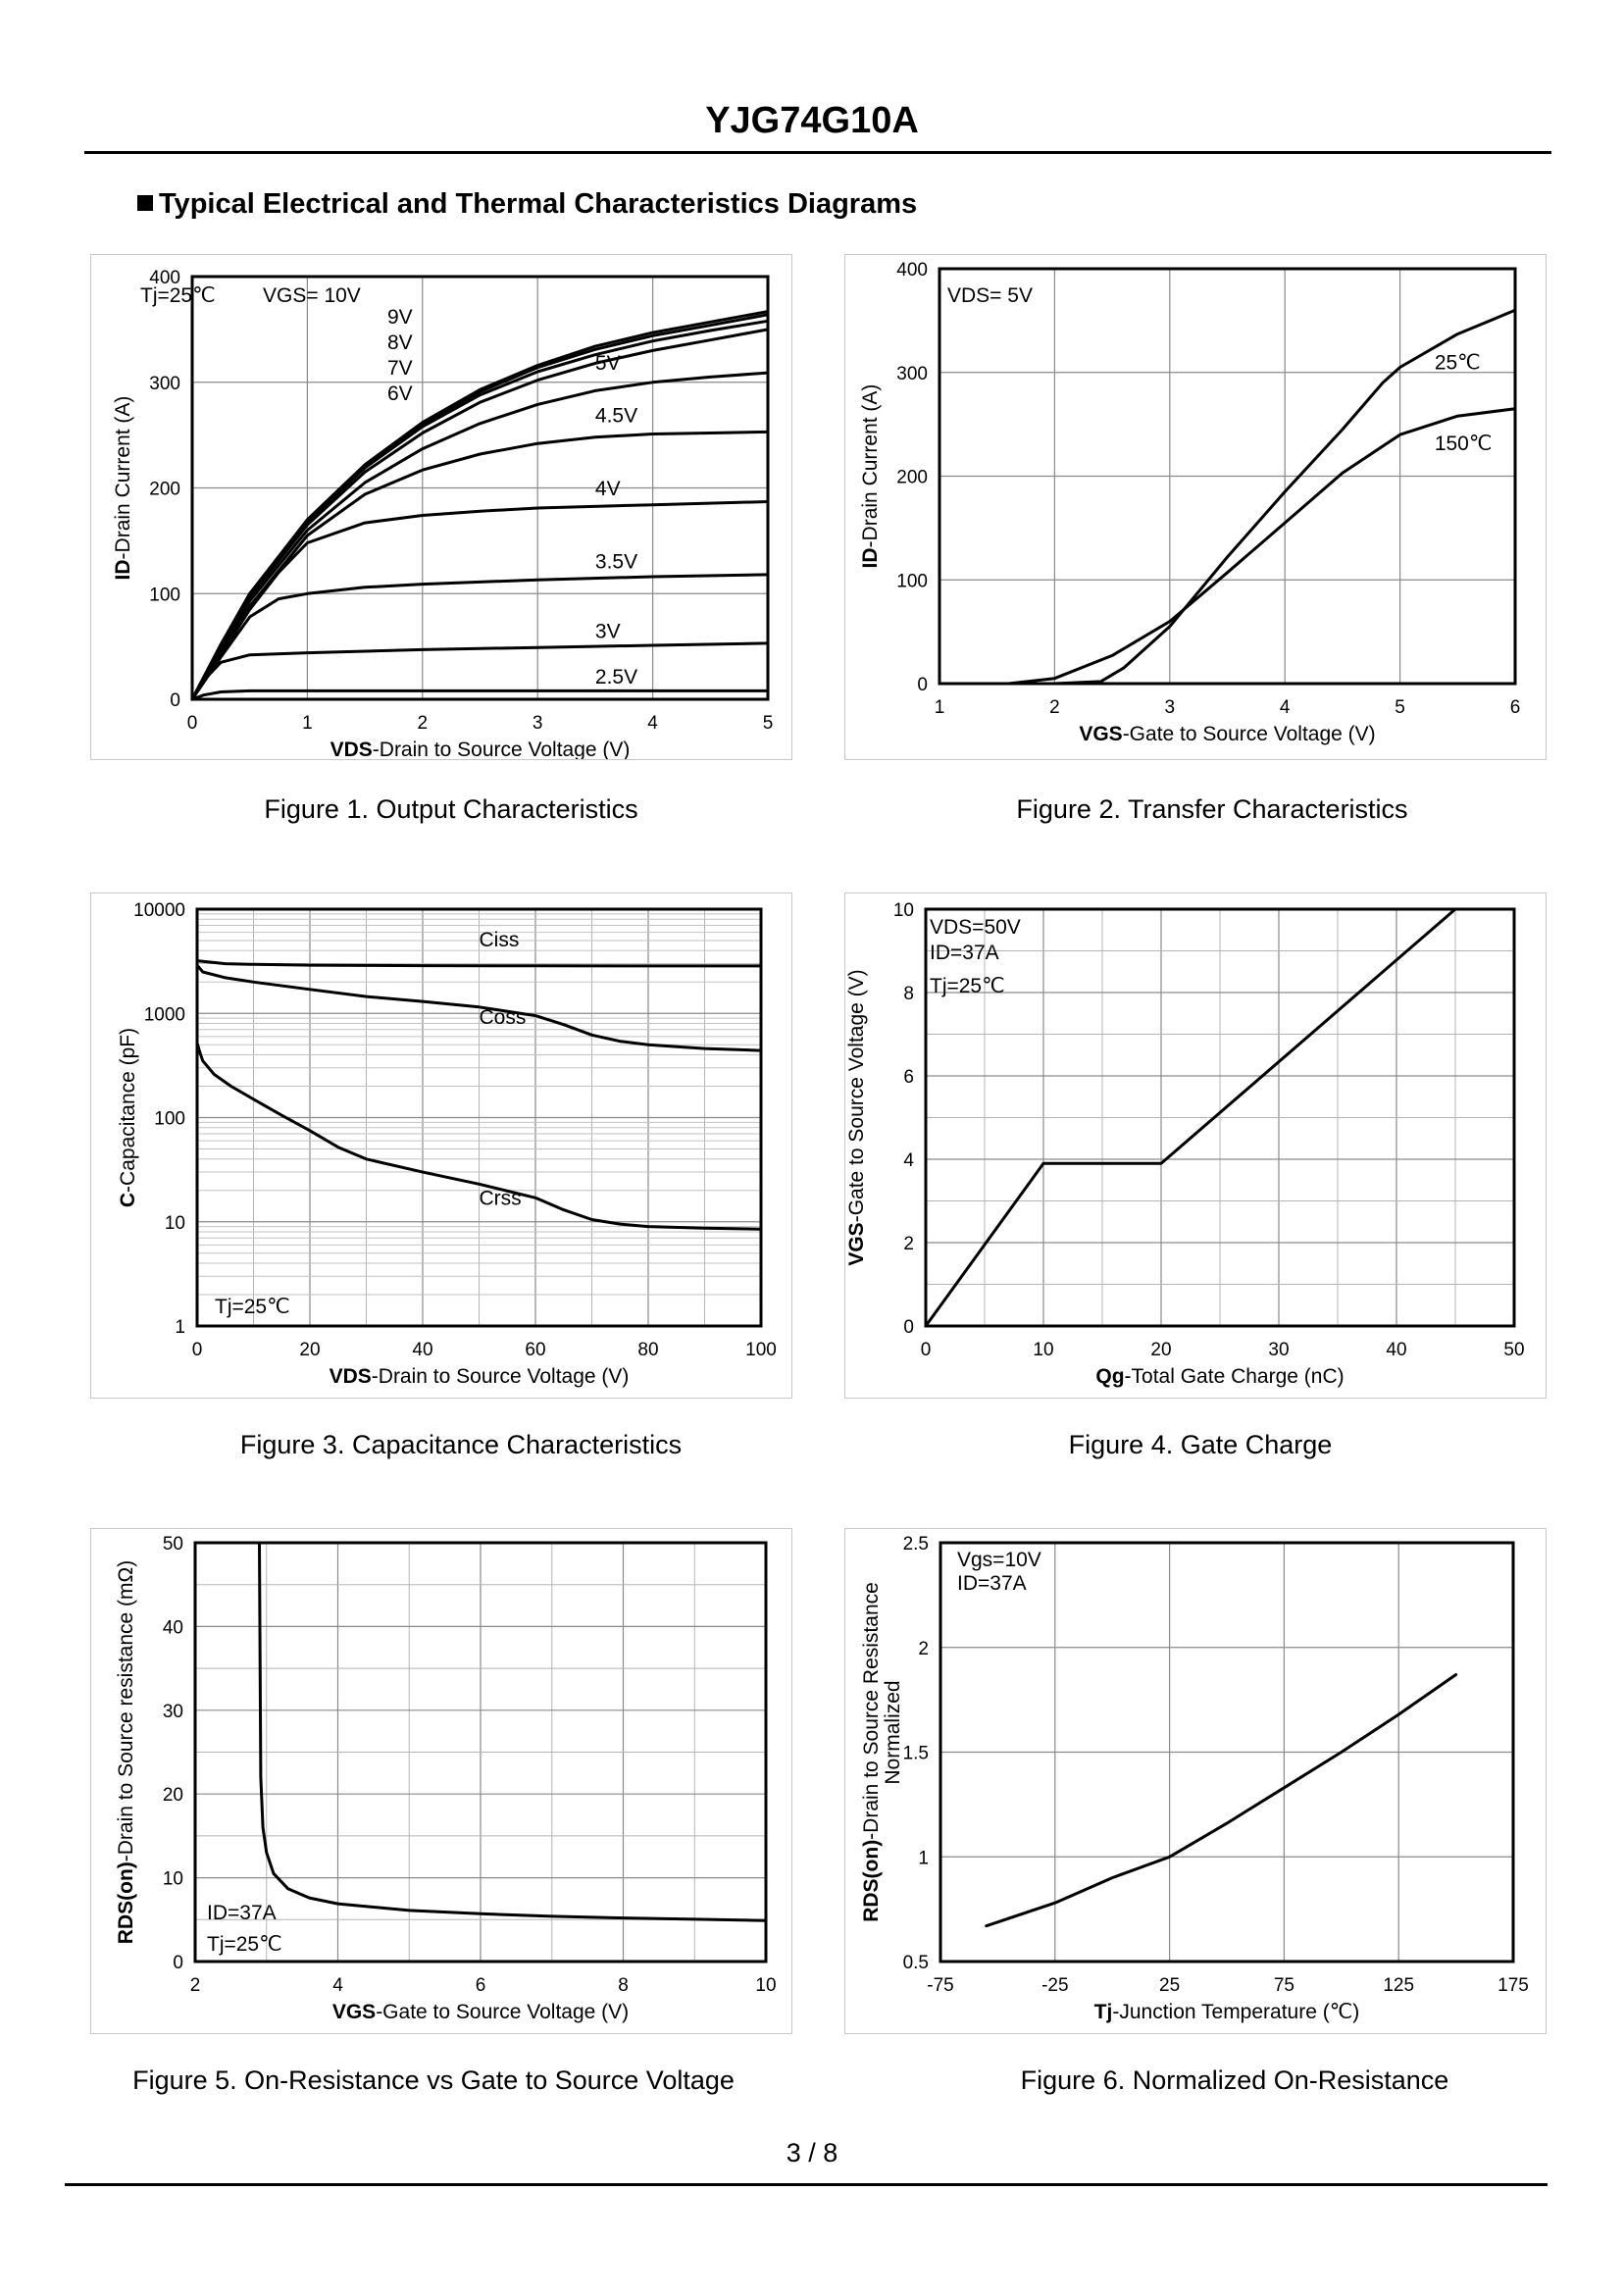  I want to click on fig5-x-axis-label-bold: VGS, so click(354, 2012).